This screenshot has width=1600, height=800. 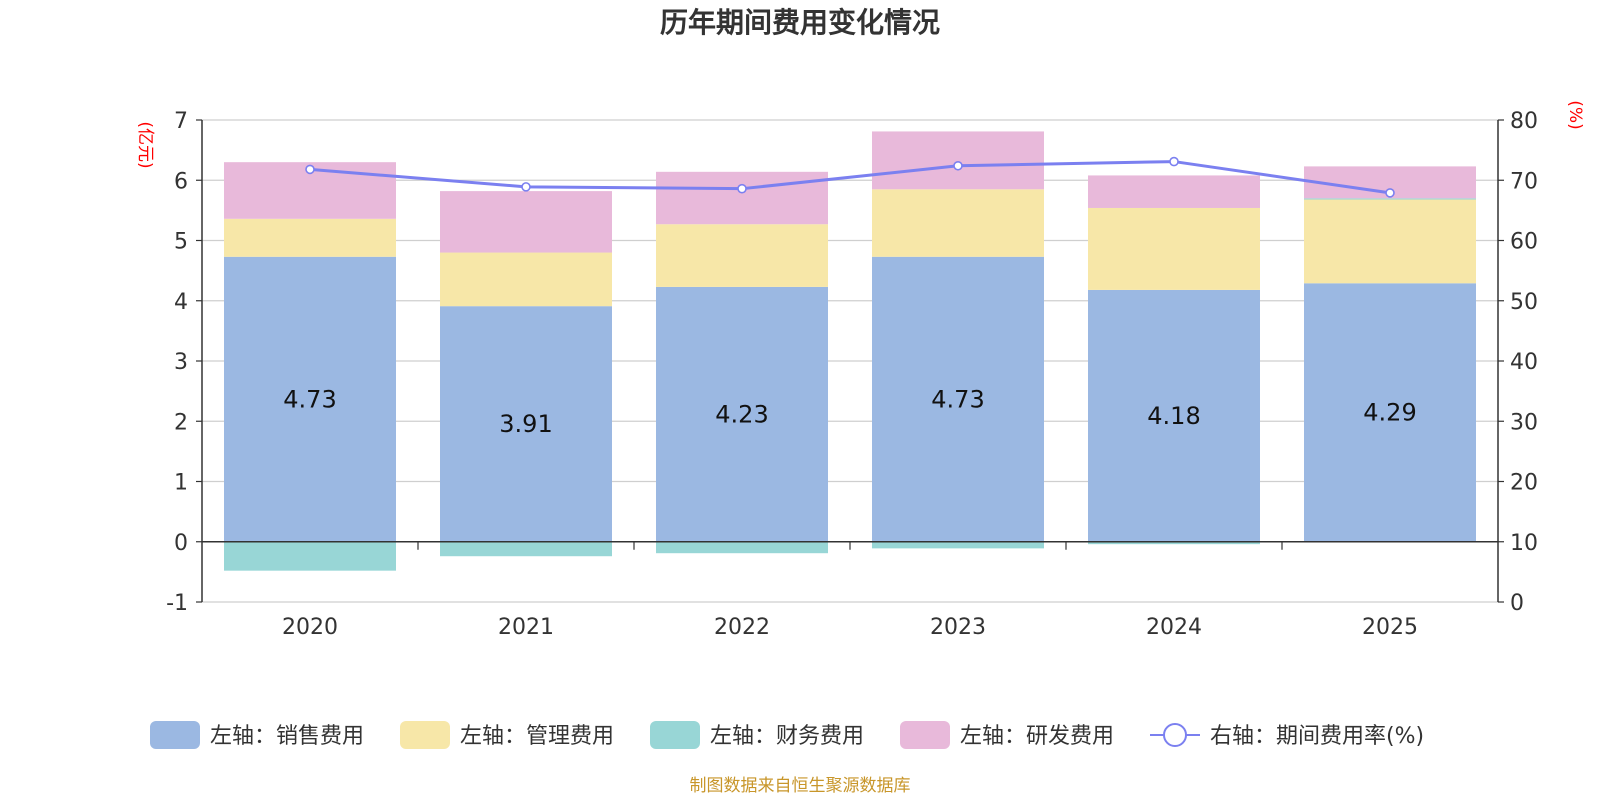 What do you see at coordinates (526, 627) in the screenshot?
I see `x-tick-label: 2021` at bounding box center [526, 627].